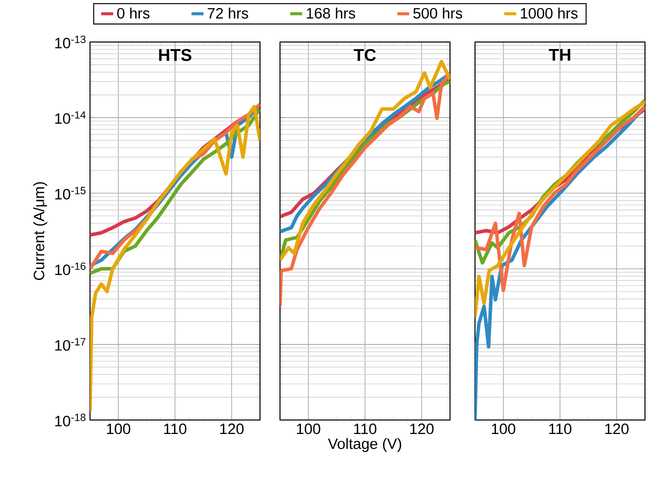  I want to click on y-tick-label: 10$^{-18}$, so click(70, 420).